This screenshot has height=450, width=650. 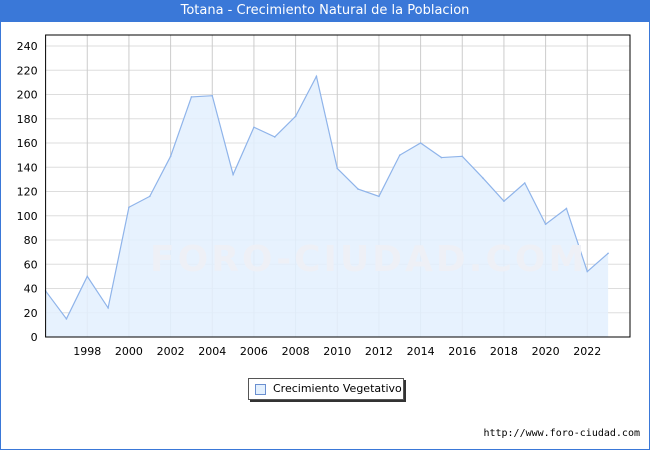 What do you see at coordinates (254, 351) in the screenshot?
I see `x-tick-label: 2006` at bounding box center [254, 351].